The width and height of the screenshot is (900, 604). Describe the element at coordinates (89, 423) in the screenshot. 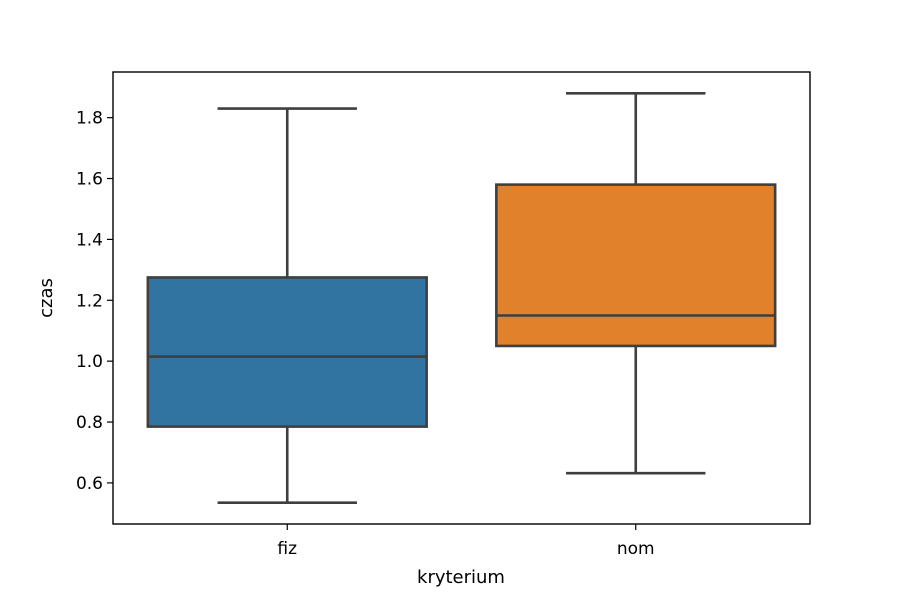

I see `y-tick-label: 0.8` at that location.